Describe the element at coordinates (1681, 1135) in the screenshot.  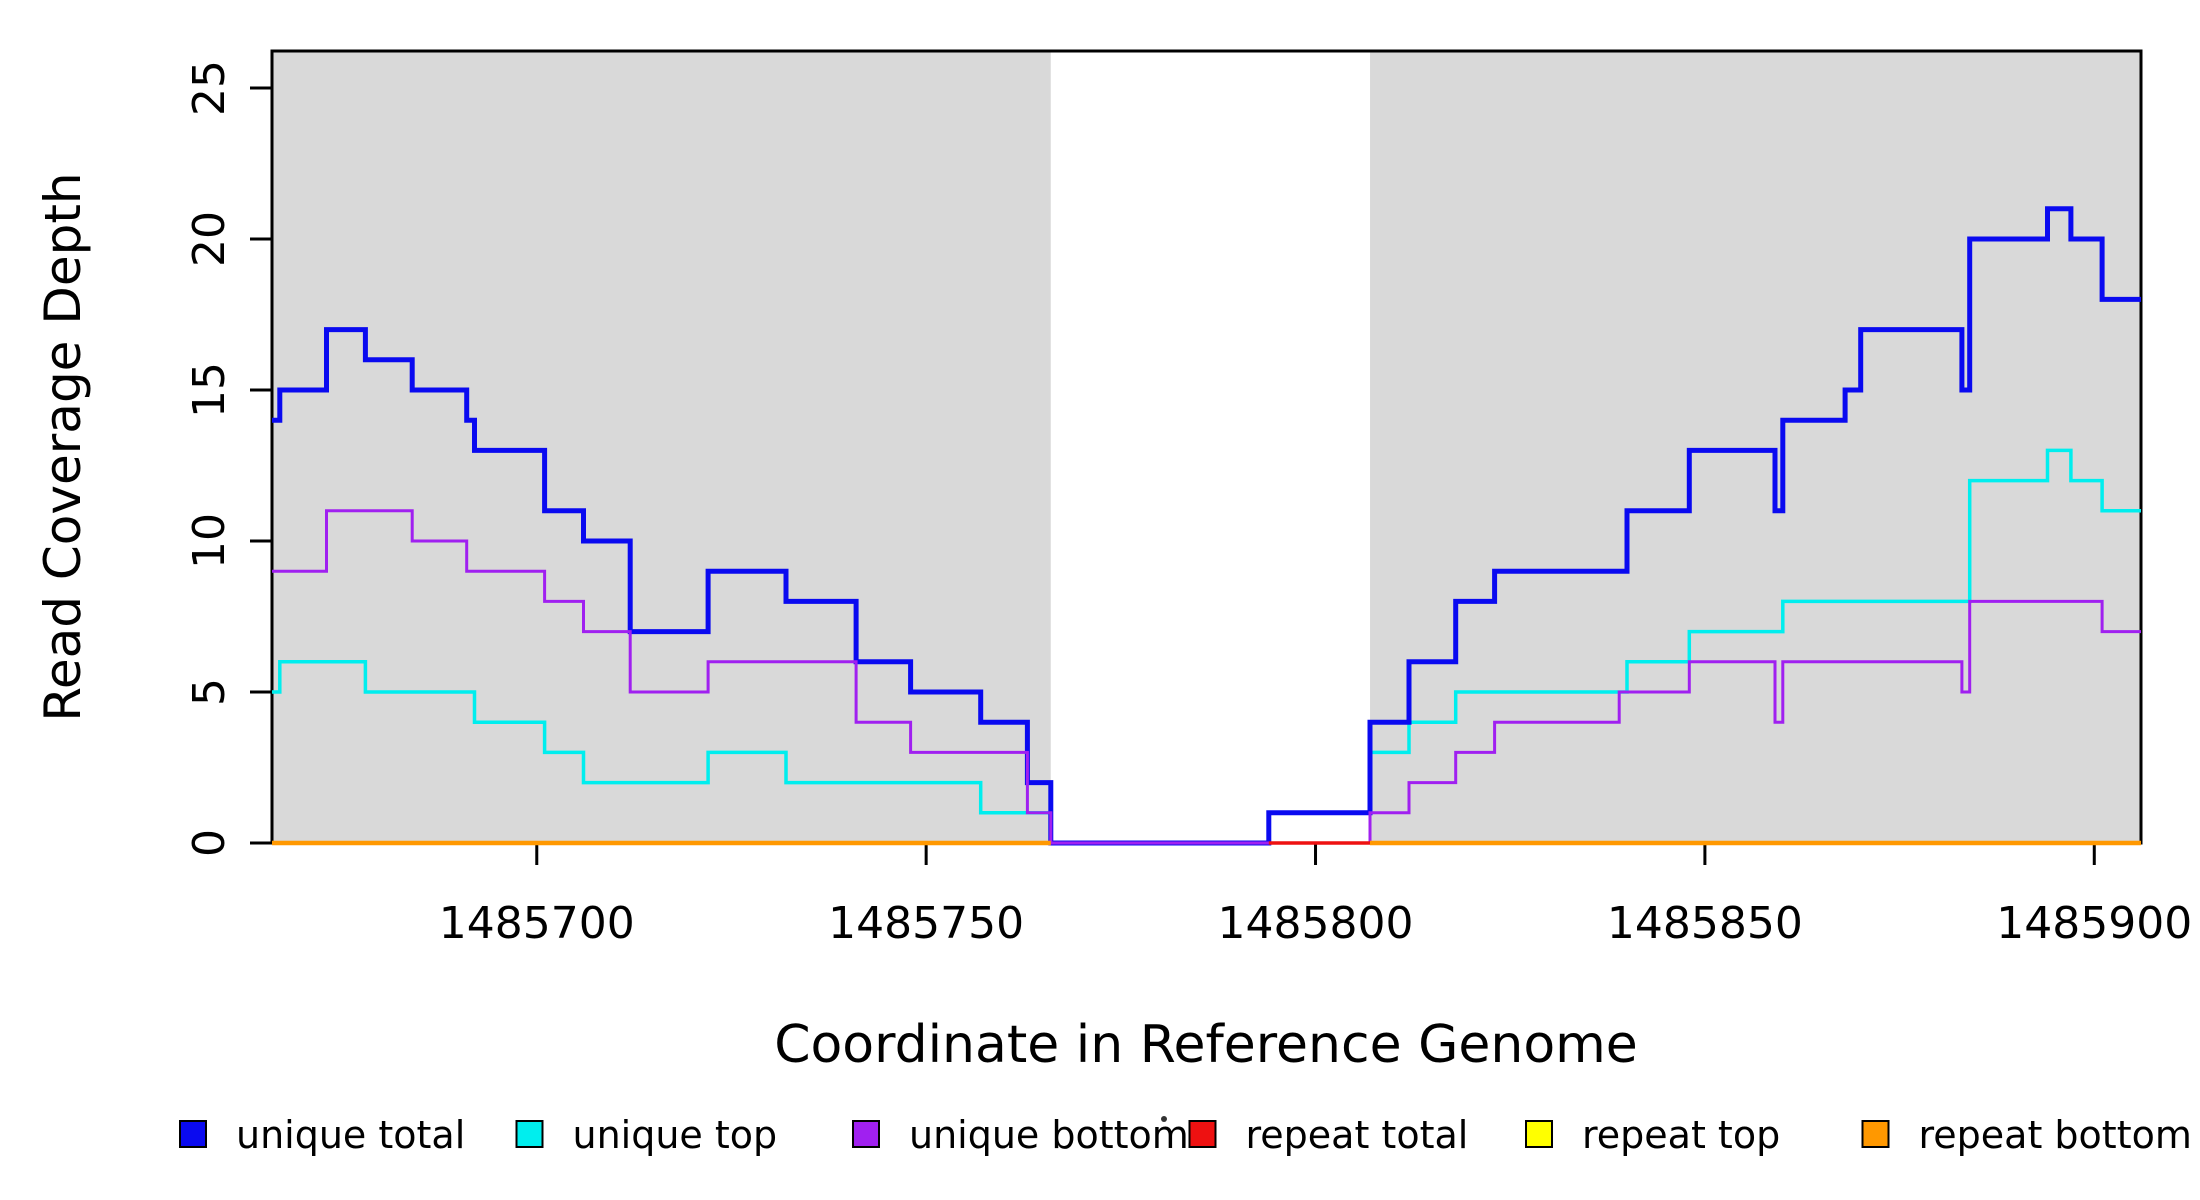
I see `legend-label-repeat-top: repeat top` at that location.